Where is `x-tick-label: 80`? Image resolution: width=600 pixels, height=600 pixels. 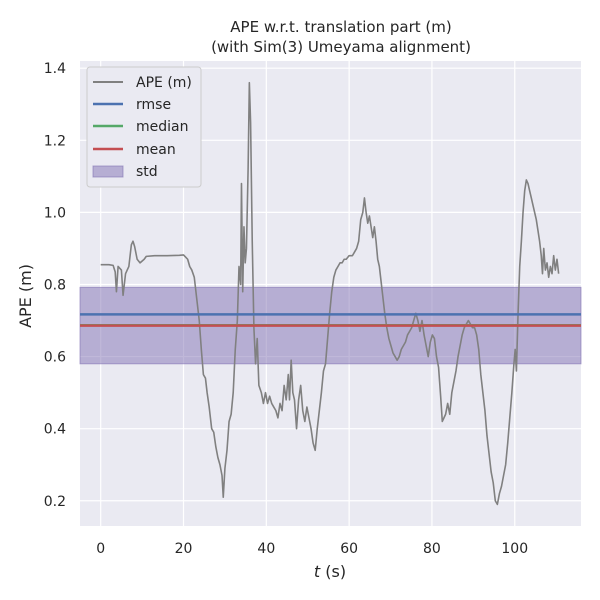 x-tick-label: 80 is located at coordinates (432, 549).